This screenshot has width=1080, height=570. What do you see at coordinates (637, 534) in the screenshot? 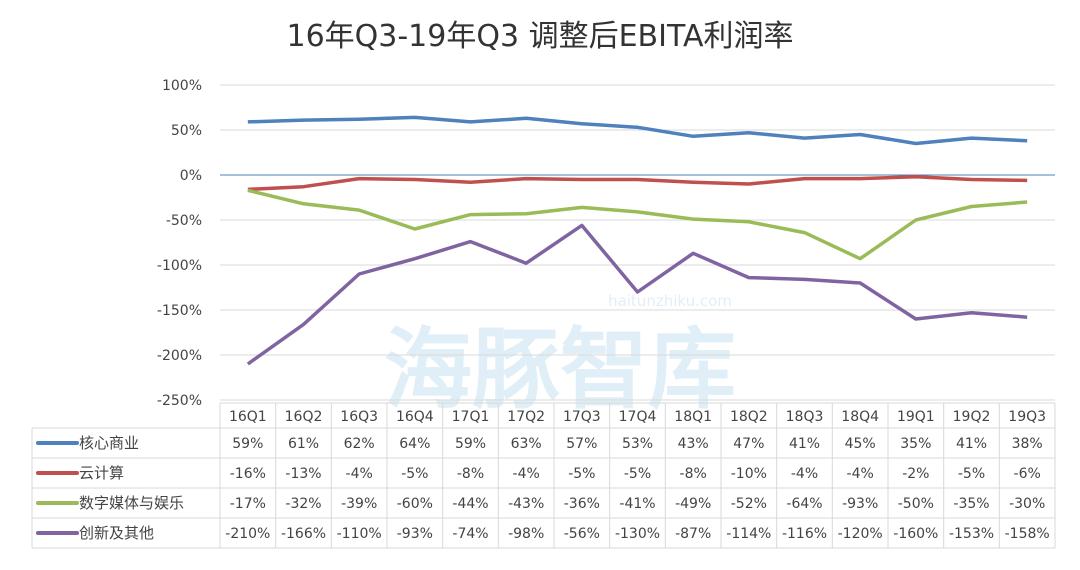
I see `data-label: -130%` at bounding box center [637, 534].